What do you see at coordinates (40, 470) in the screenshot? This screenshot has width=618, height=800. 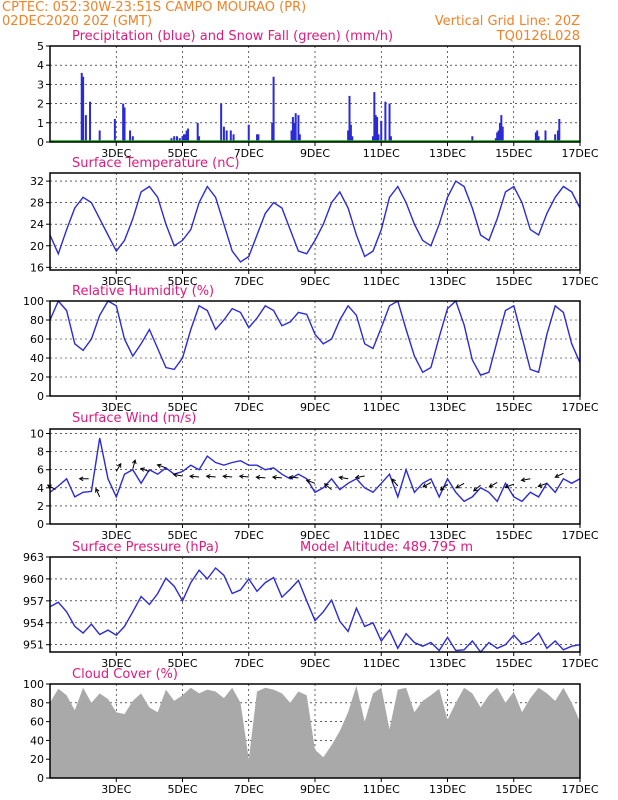 I see `wind-ytick-label: 6` at bounding box center [40, 470].